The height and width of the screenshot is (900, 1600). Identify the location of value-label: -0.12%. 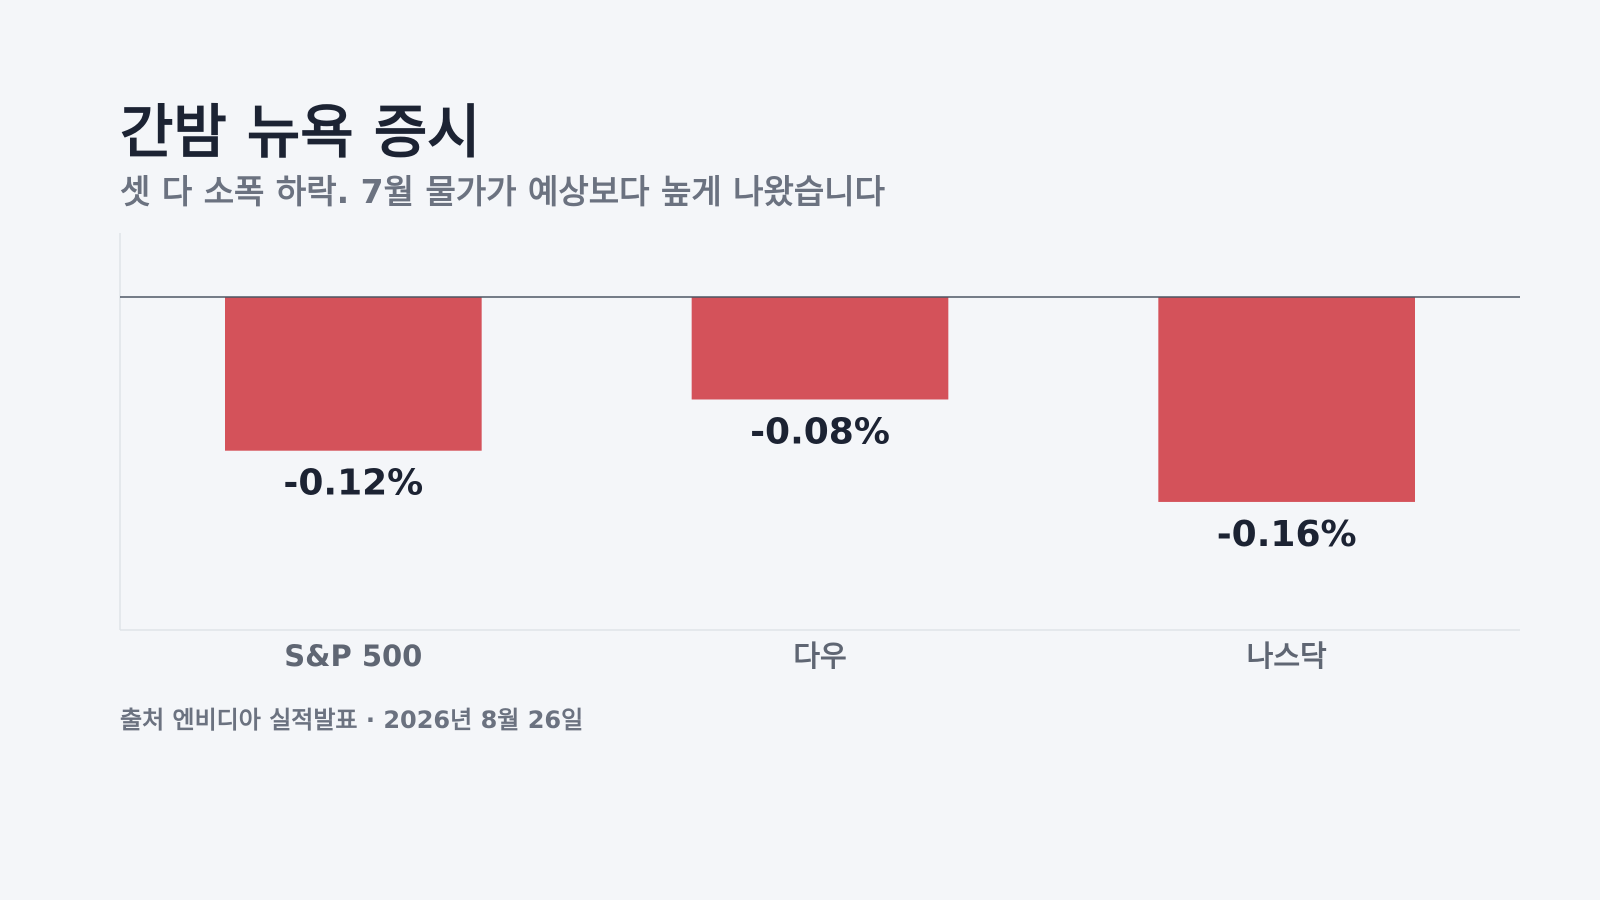
(353, 483).